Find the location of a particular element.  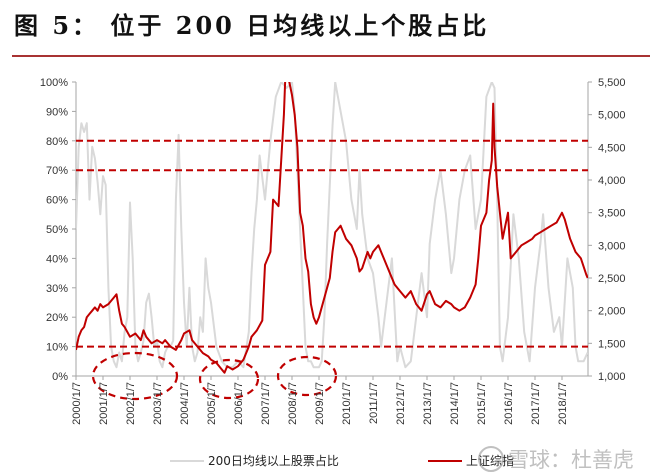

x-tick-label: 2016/1/7 is located at coordinates (509, 403).